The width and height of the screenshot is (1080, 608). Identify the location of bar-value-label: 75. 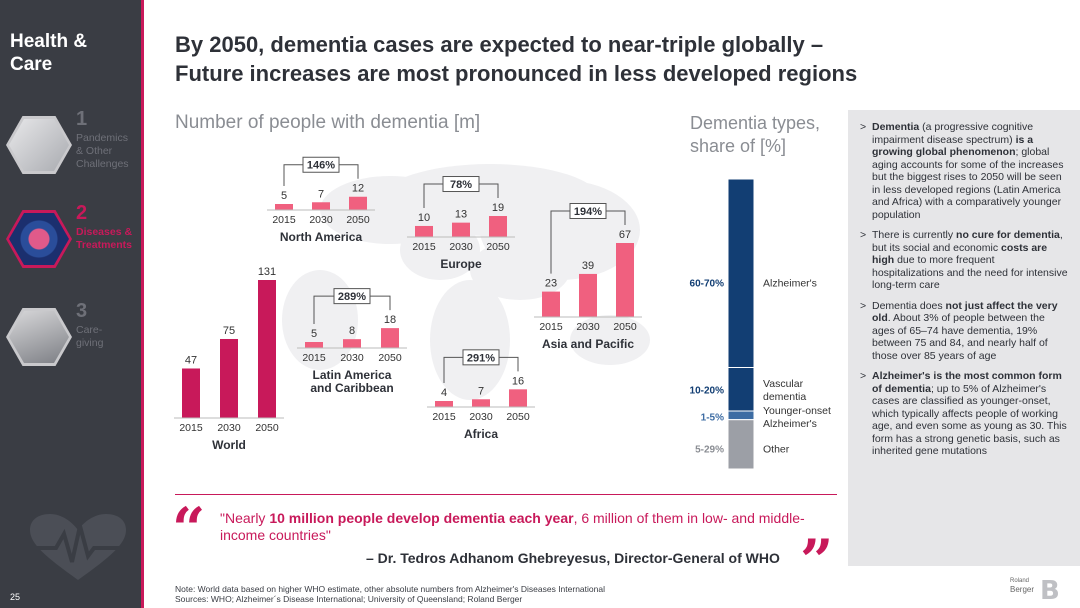
(229, 331).